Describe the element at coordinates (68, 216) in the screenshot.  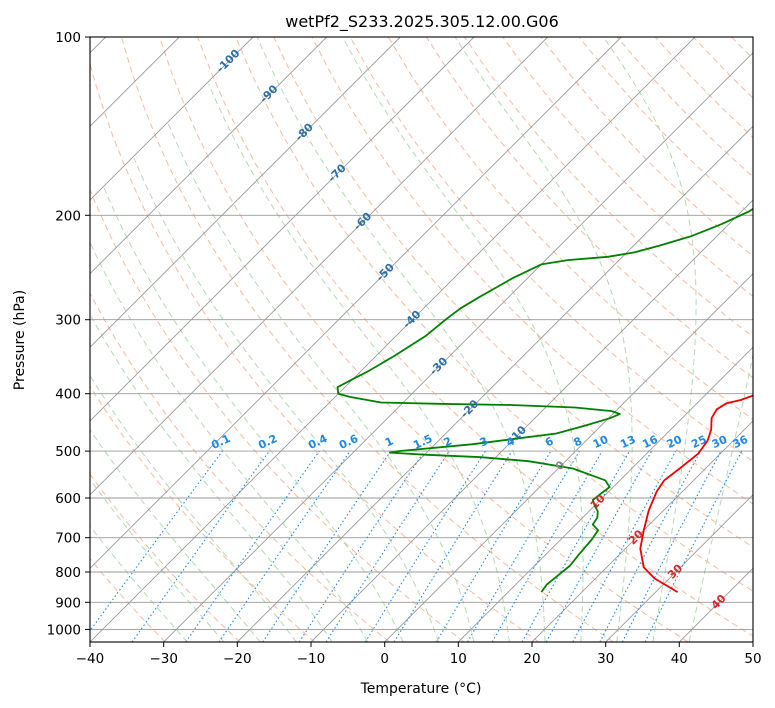
I see `y-tick-label: 200` at that location.